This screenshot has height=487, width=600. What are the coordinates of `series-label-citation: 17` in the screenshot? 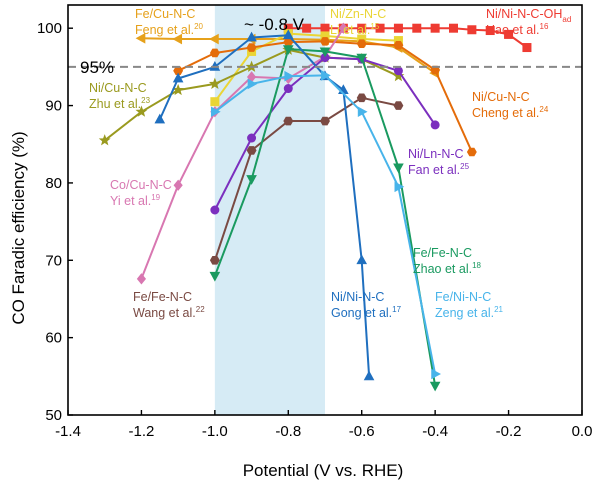 It's located at (396, 309).